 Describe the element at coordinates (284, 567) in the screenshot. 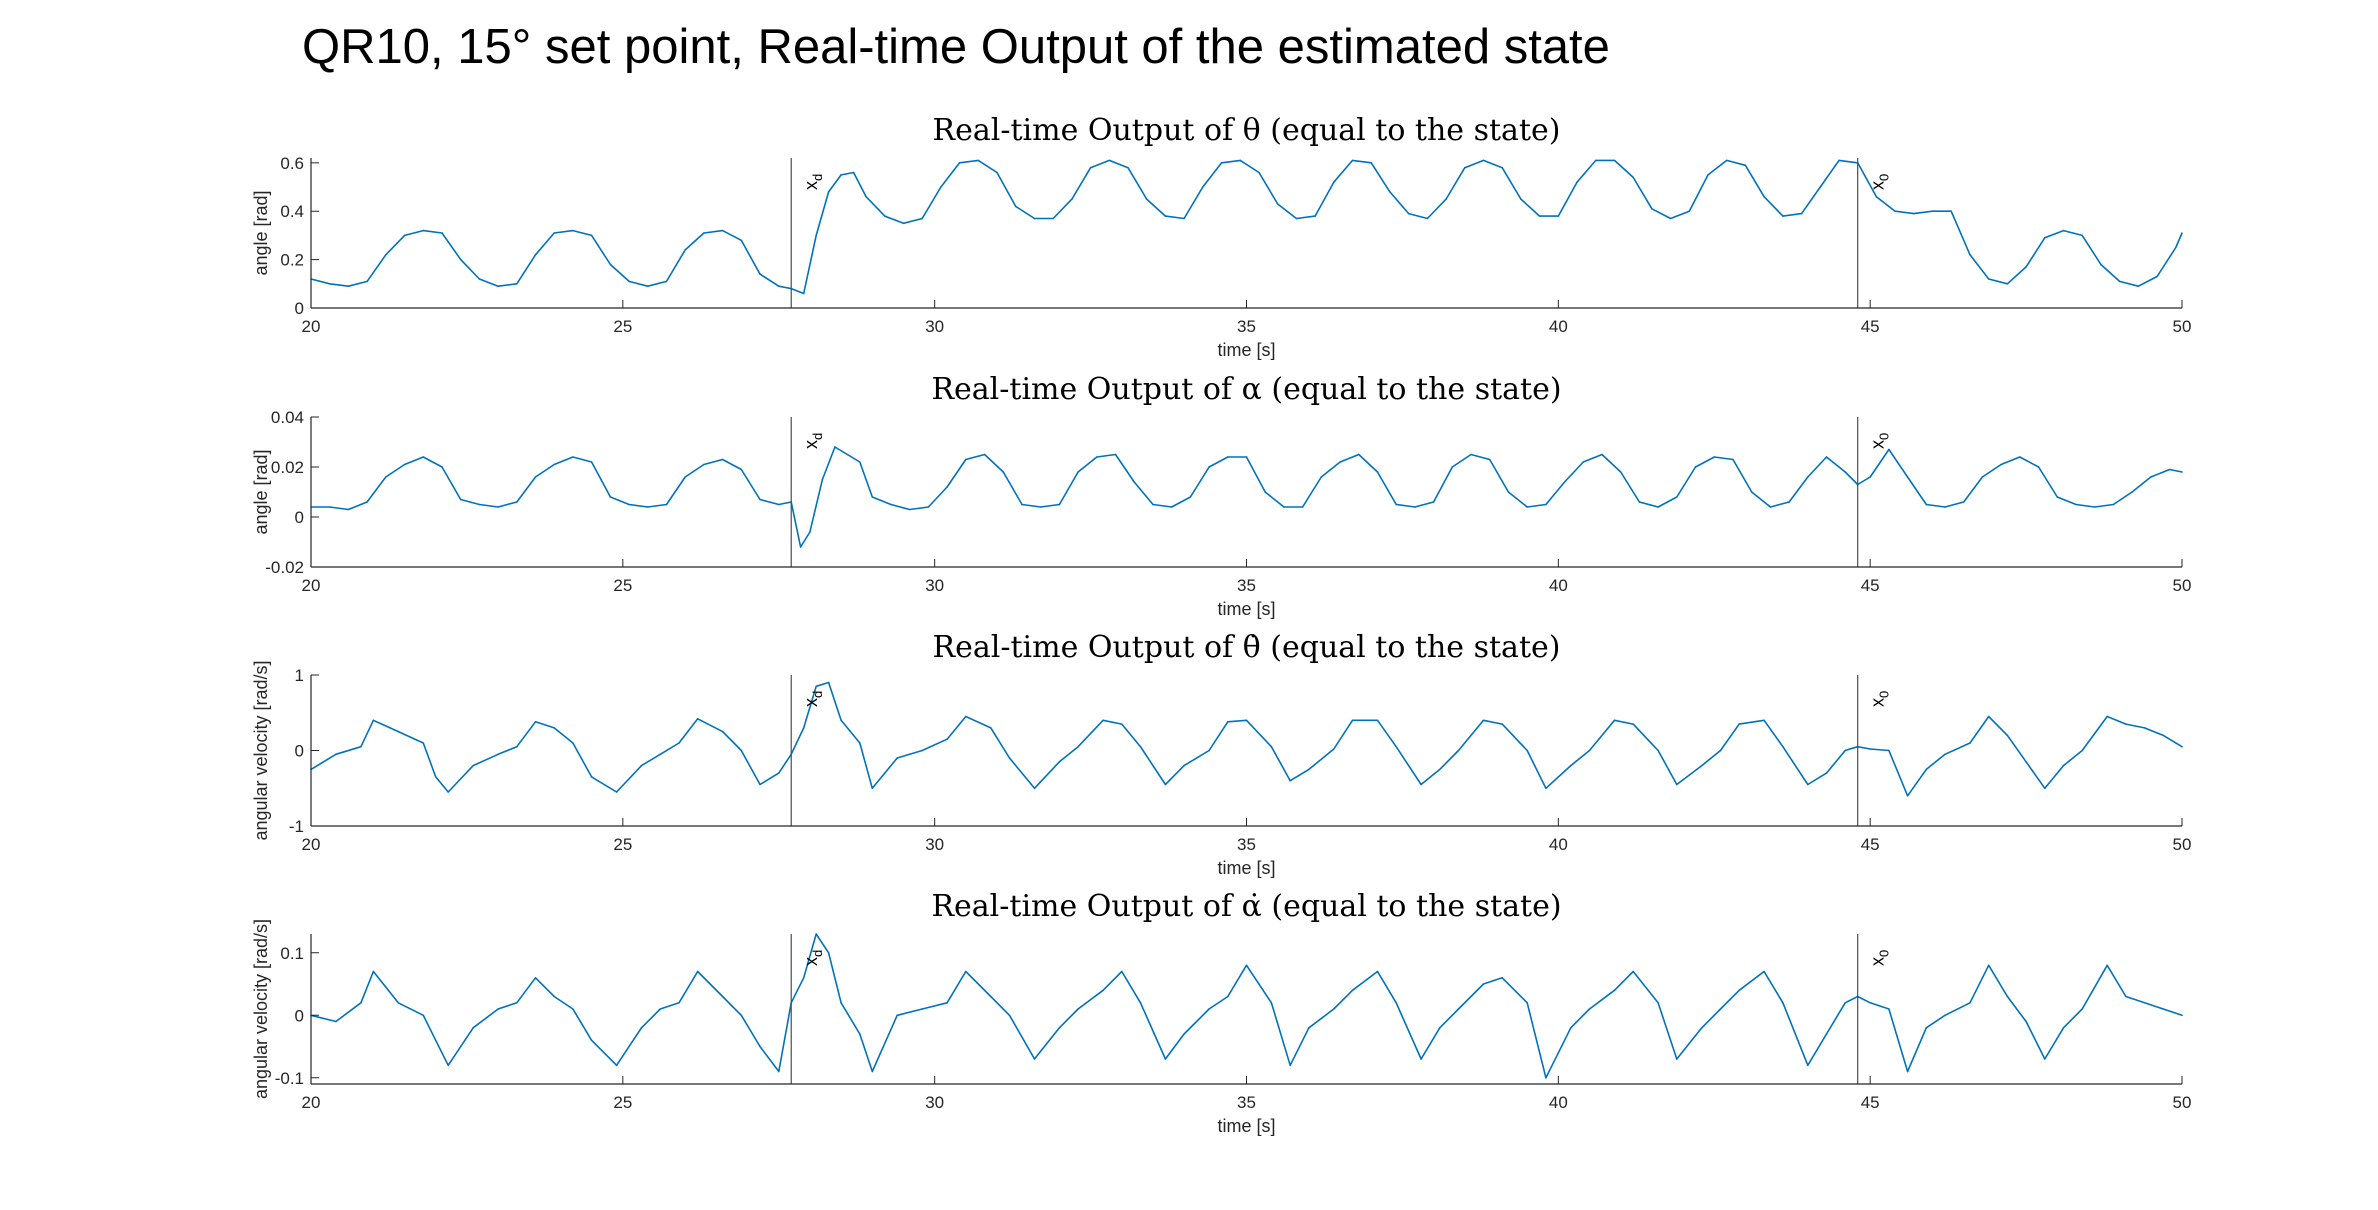

I see `y-tick-label: -0.02` at that location.